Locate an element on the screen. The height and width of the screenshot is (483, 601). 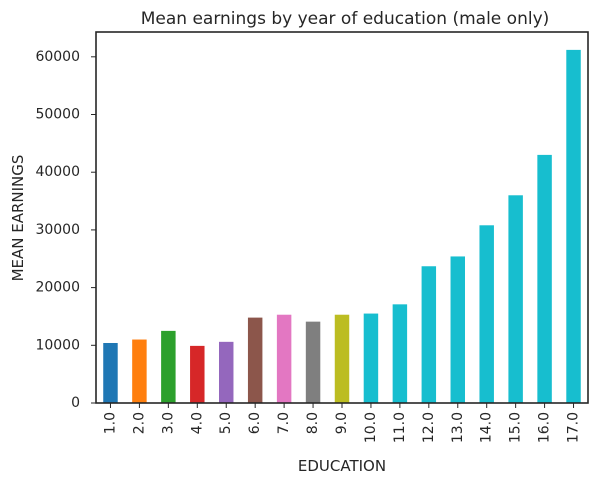
bar-7.0 is located at coordinates (284, 358).